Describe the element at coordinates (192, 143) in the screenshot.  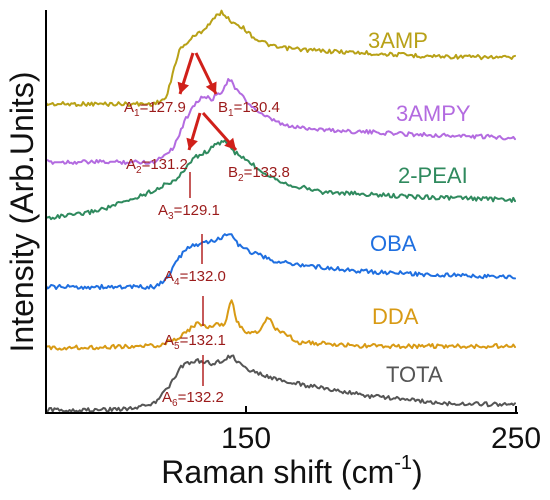
I see `arrow-a2-head` at that location.